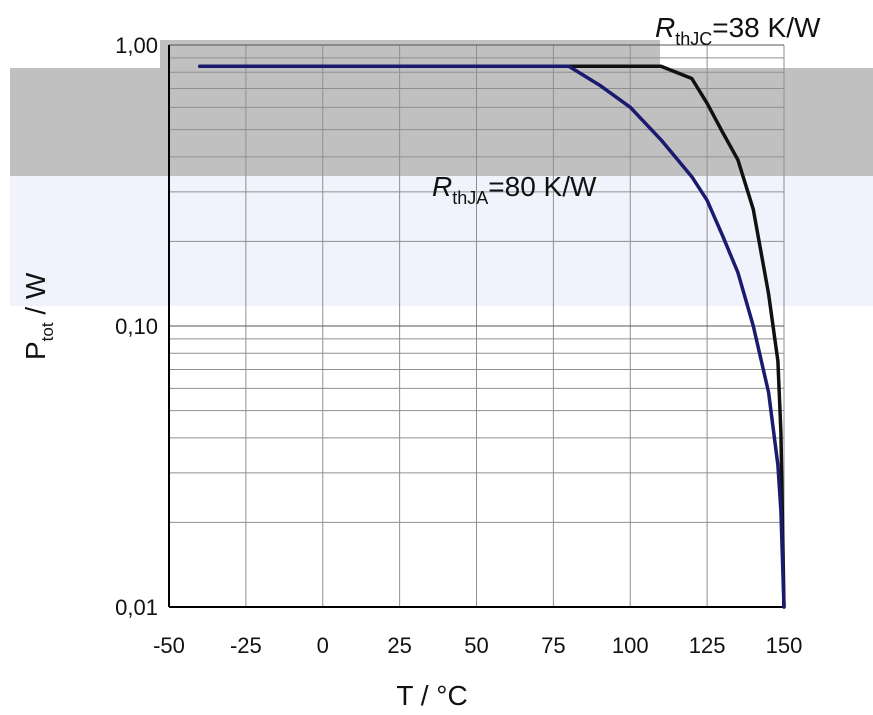 Image resolution: width=873 pixels, height=715 pixels. What do you see at coordinates (35, 297) in the screenshot?
I see `y-axis-title-rest: / W` at bounding box center [35, 297].